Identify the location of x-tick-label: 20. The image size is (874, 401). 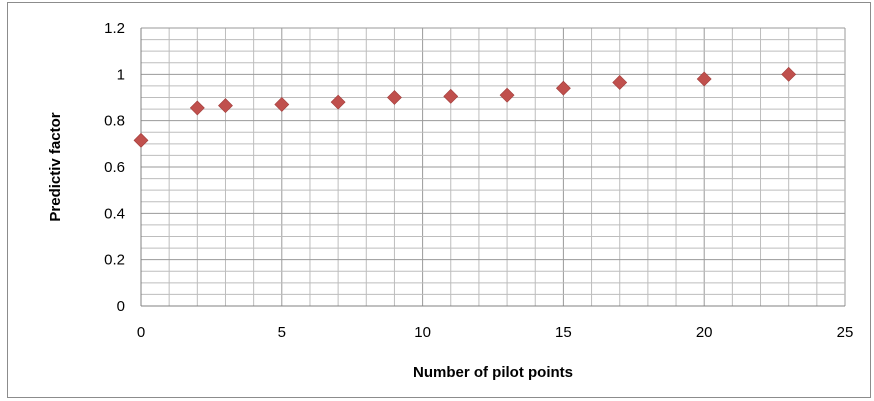
(704, 332).